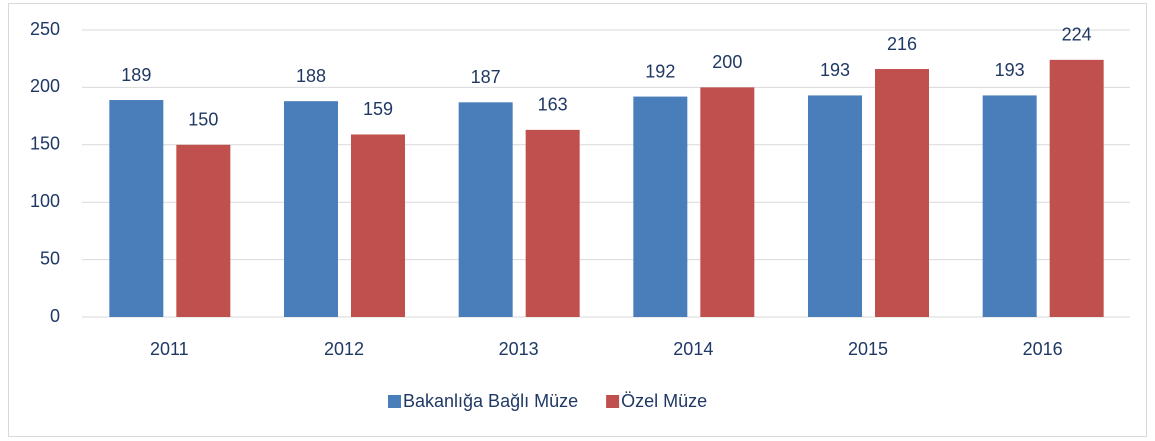 This screenshot has height=441, width=1155. Describe the element at coordinates (203, 120) in the screenshot. I see `data-label: 150` at that location.